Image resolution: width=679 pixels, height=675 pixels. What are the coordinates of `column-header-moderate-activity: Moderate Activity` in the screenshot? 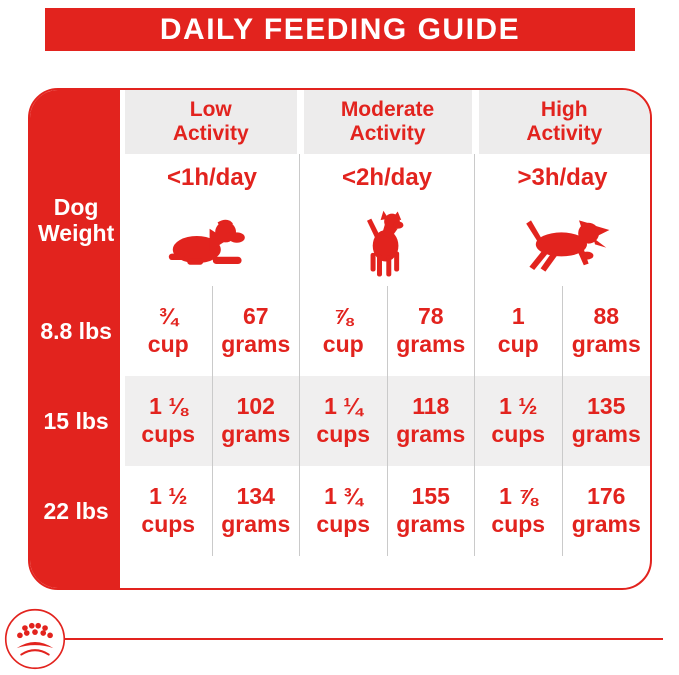 It's located at (387, 122).